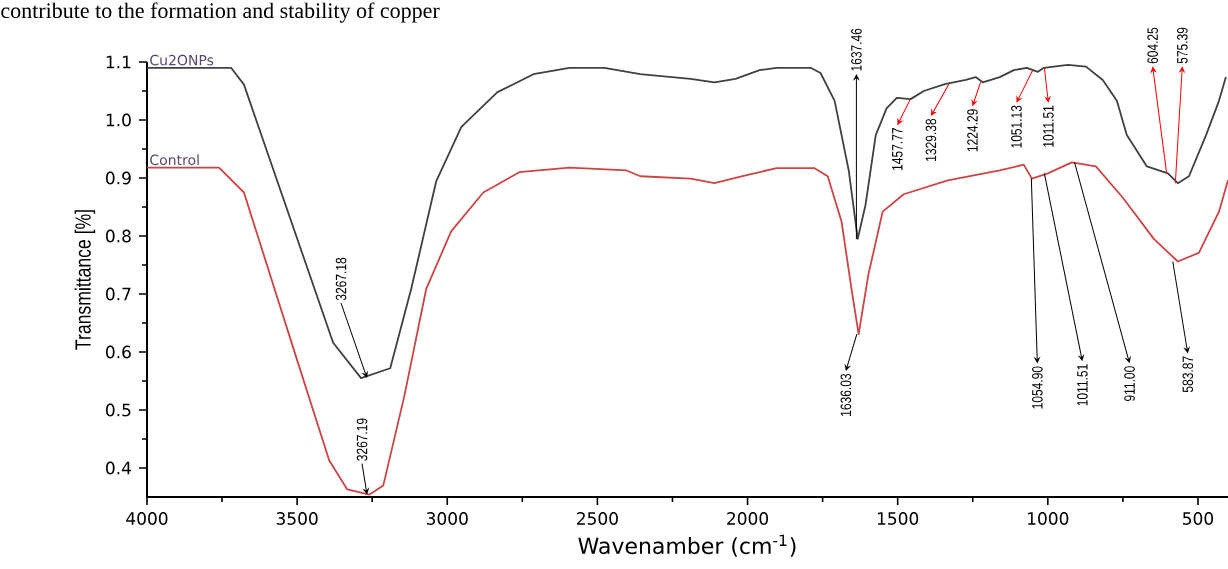 This screenshot has width=1228, height=569. I want to click on y-tick-label: 1.0, so click(118, 120).